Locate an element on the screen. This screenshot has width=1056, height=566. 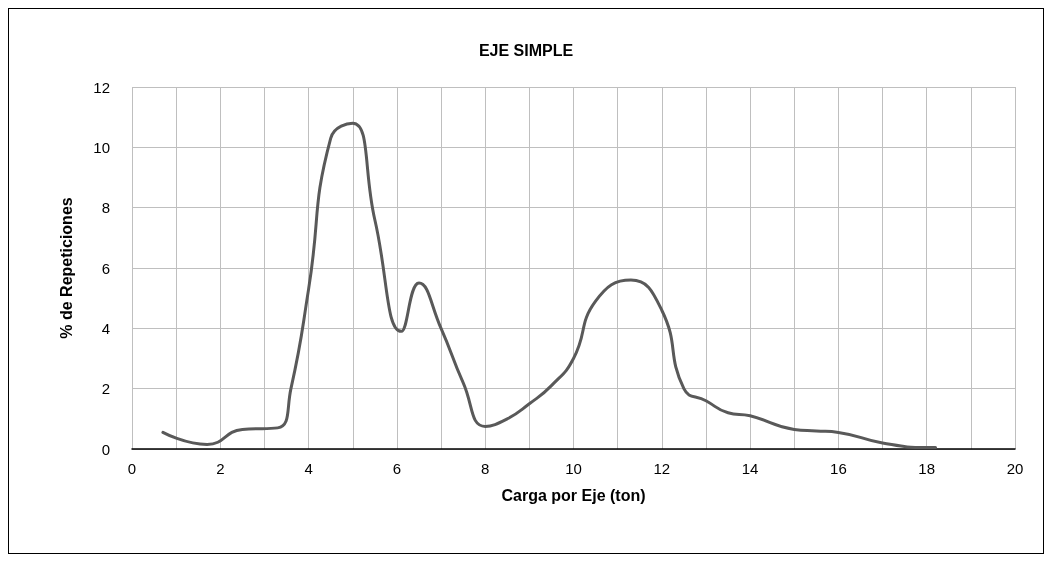
x-tick-label: 16 is located at coordinates (838, 468).